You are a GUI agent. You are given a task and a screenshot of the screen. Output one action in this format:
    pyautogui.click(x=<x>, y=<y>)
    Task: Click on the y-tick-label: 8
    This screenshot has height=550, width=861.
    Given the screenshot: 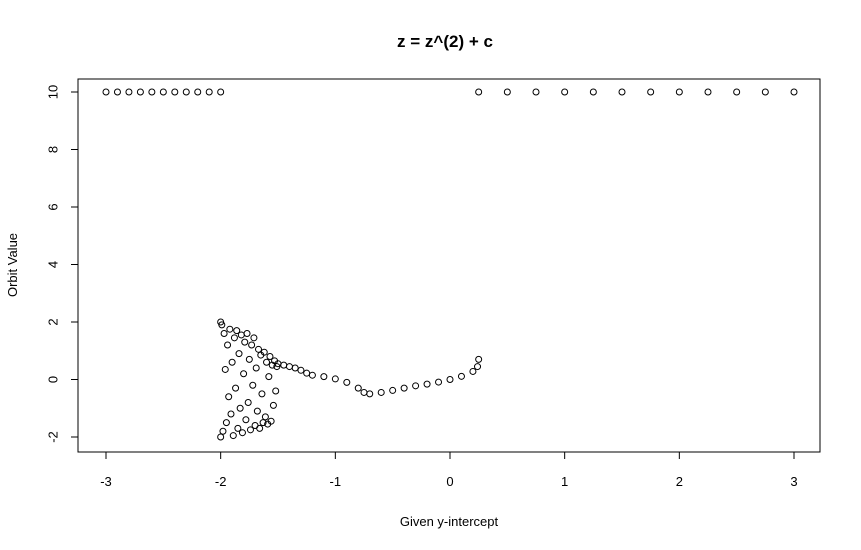 What is the action you would take?
    pyautogui.click(x=52, y=149)
    